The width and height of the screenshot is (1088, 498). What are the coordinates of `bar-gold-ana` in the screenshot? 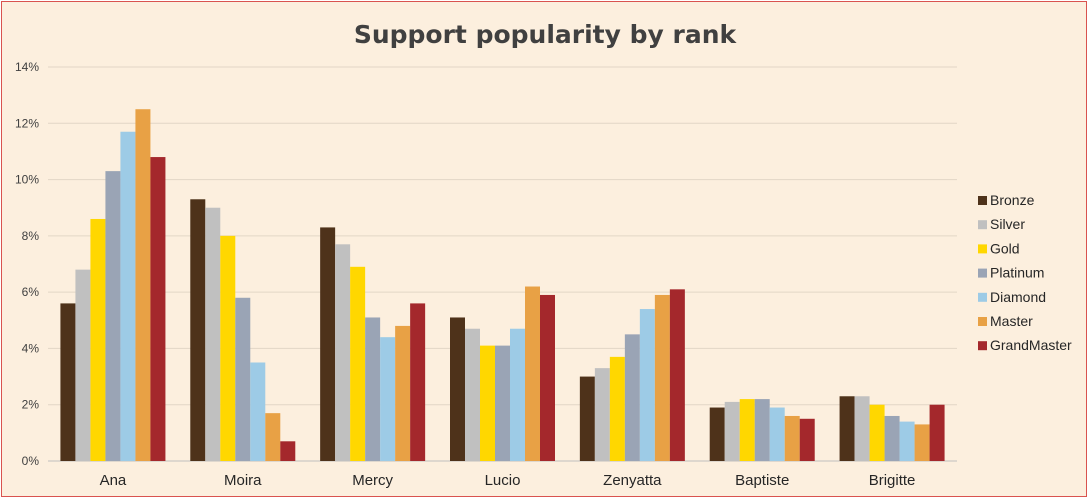 It's located at (98, 339).